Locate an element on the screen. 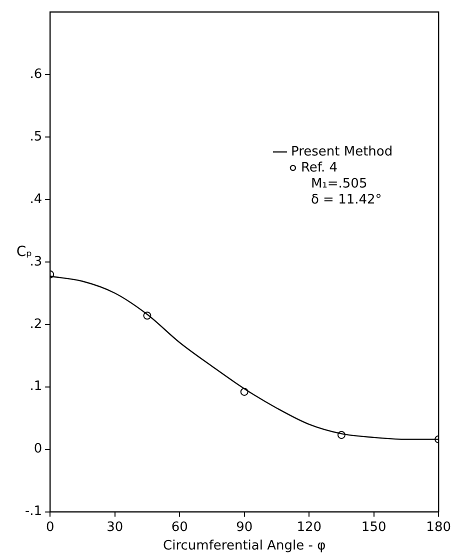  x-tick-label: 120 is located at coordinates (309, 527).